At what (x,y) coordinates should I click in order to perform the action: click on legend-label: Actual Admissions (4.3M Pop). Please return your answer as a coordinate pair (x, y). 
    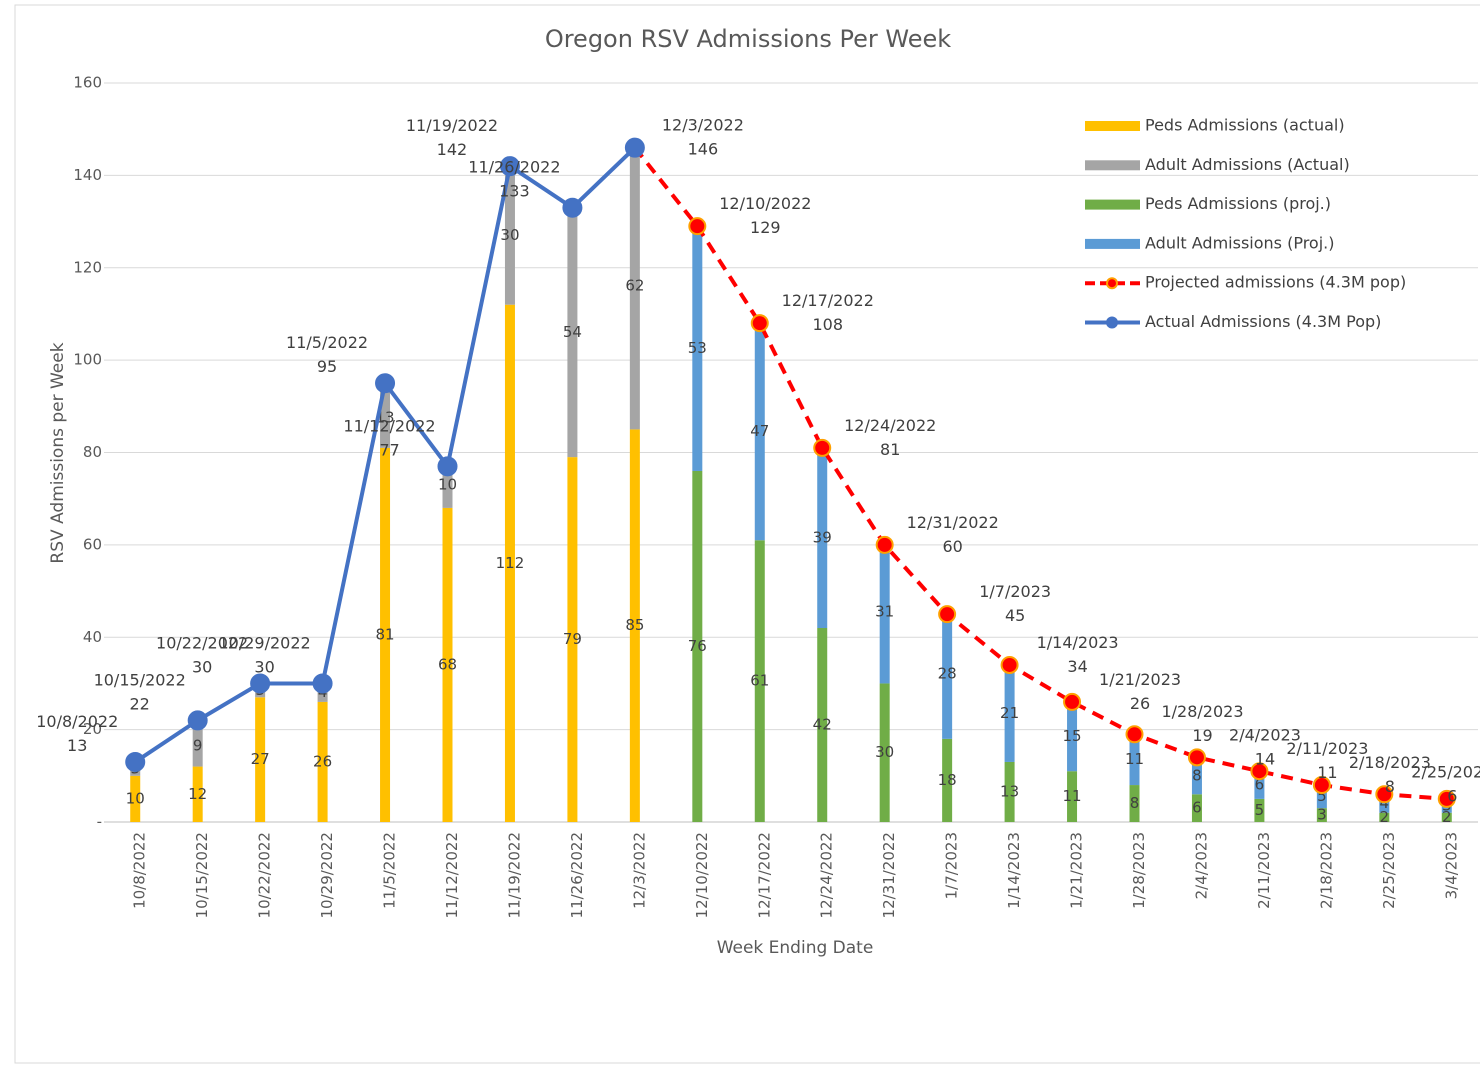
    Looking at the image, I should click on (1263, 321).